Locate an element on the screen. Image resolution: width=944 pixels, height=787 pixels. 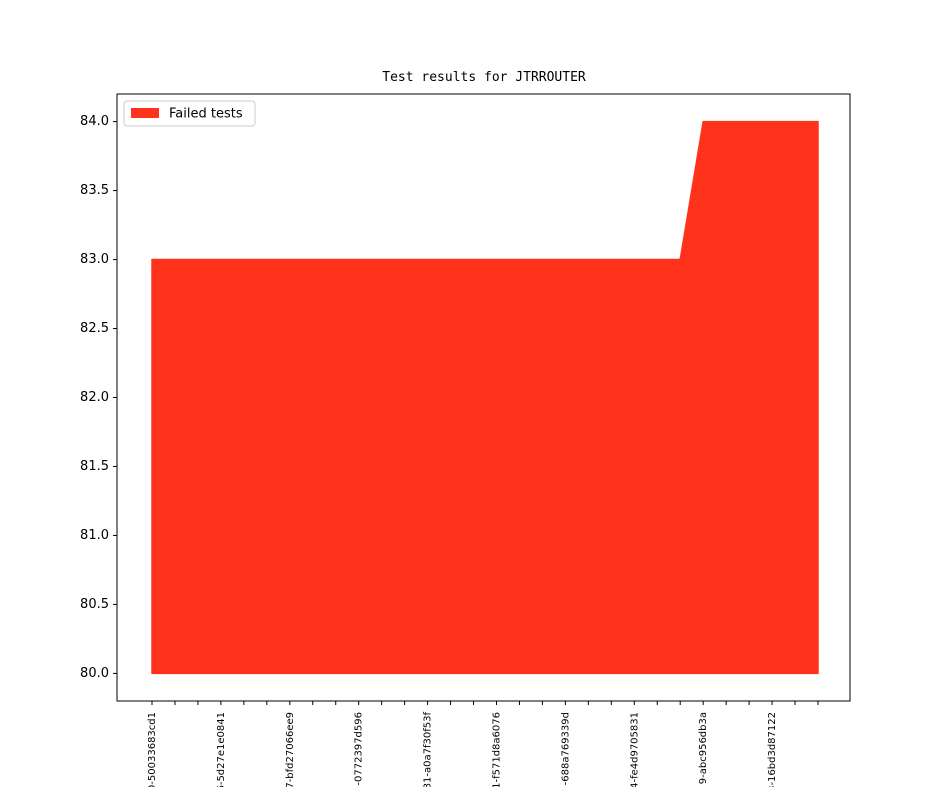
x-tick-label: 6-5d27e1e0841 is located at coordinates (221, 749).